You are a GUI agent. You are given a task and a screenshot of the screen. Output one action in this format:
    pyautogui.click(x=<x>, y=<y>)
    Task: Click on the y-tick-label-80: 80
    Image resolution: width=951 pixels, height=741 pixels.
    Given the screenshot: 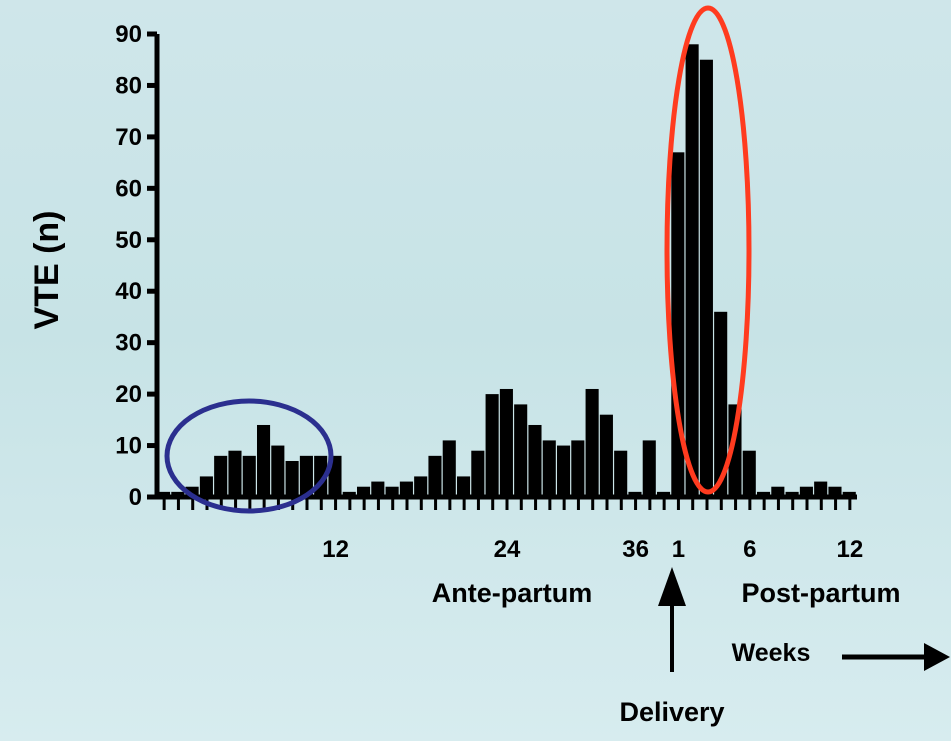 What is the action you would take?
    pyautogui.click(x=128, y=85)
    